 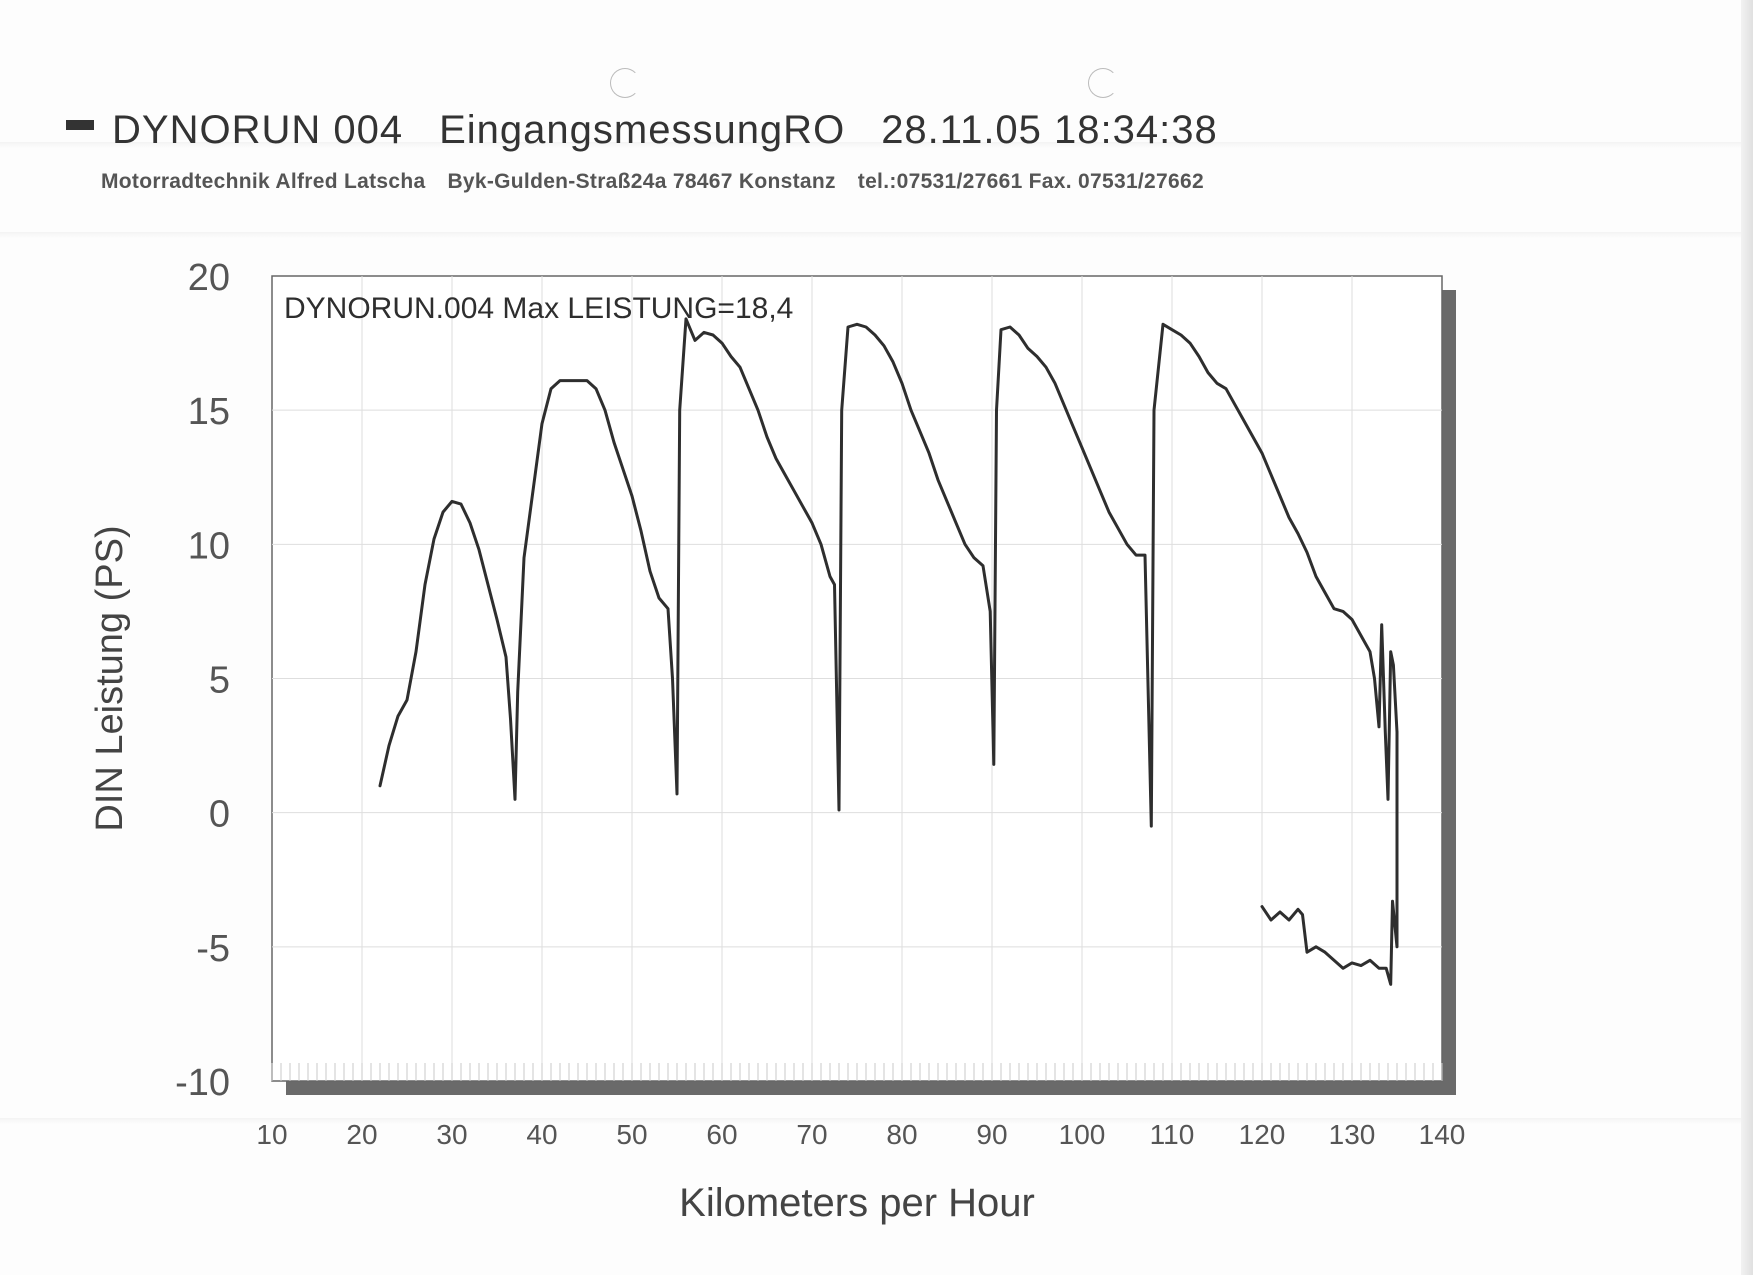 What do you see at coordinates (263, 181) in the screenshot?
I see `company-name: Motorradtechnik Alfred Latscha` at bounding box center [263, 181].